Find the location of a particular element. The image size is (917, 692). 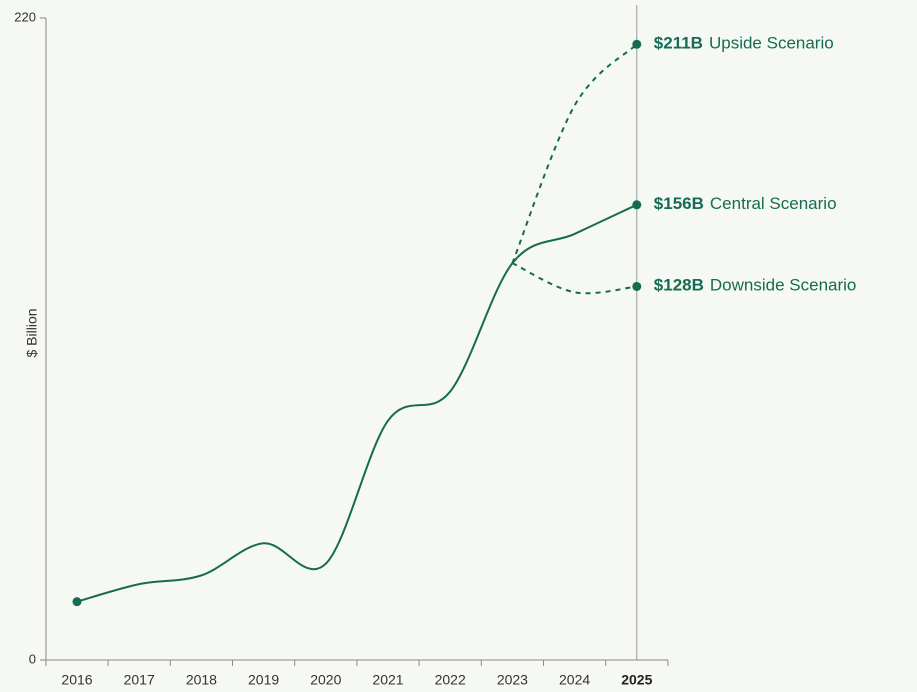

value-label: $128B is located at coordinates (679, 285).